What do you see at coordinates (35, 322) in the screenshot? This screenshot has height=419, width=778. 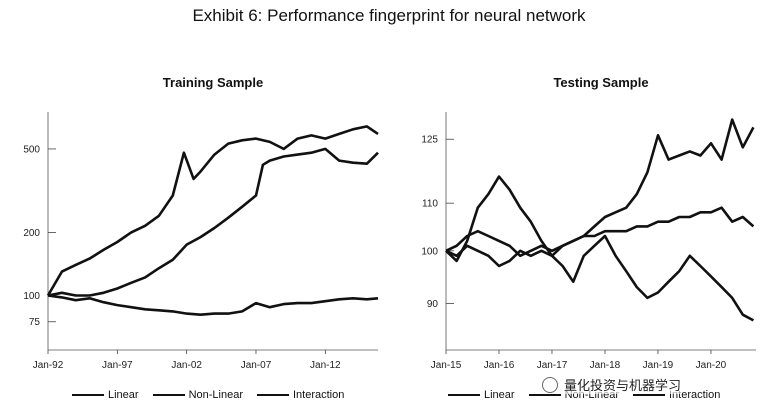 I see `training-y-tick-label: 75` at bounding box center [35, 322].